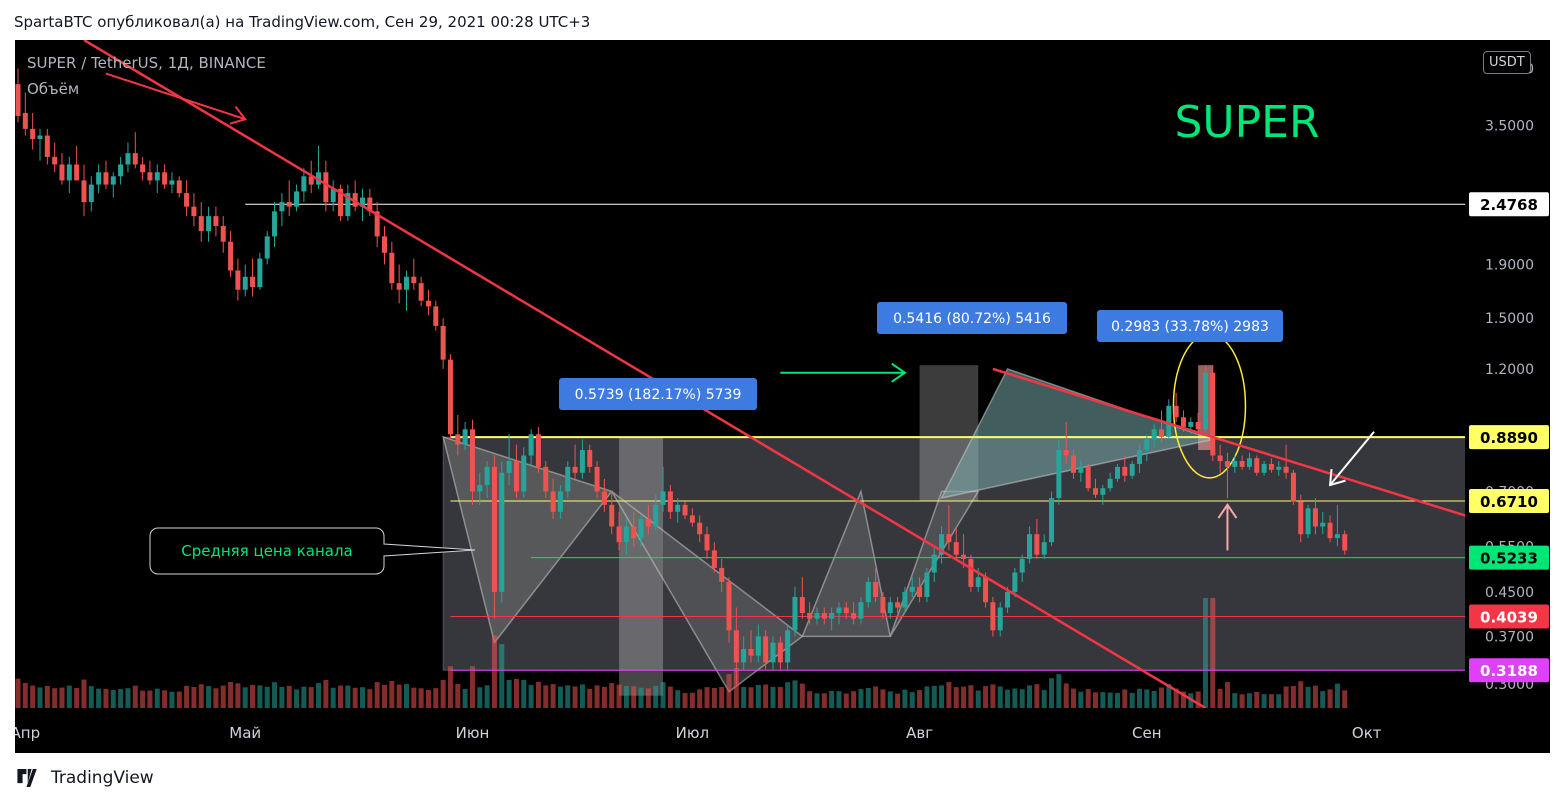 Image resolution: width=1567 pixels, height=805 pixels. I want to click on red-arrow, so click(175, 96).